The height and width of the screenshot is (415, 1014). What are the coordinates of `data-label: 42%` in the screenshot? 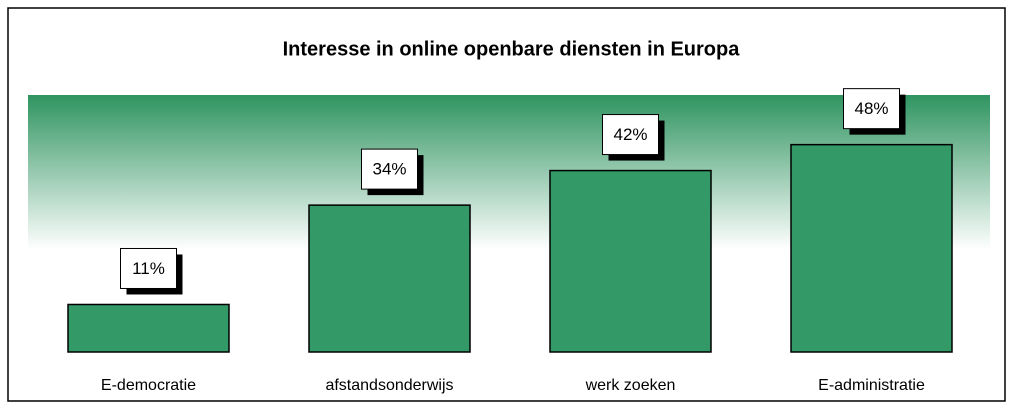 It's located at (630, 134).